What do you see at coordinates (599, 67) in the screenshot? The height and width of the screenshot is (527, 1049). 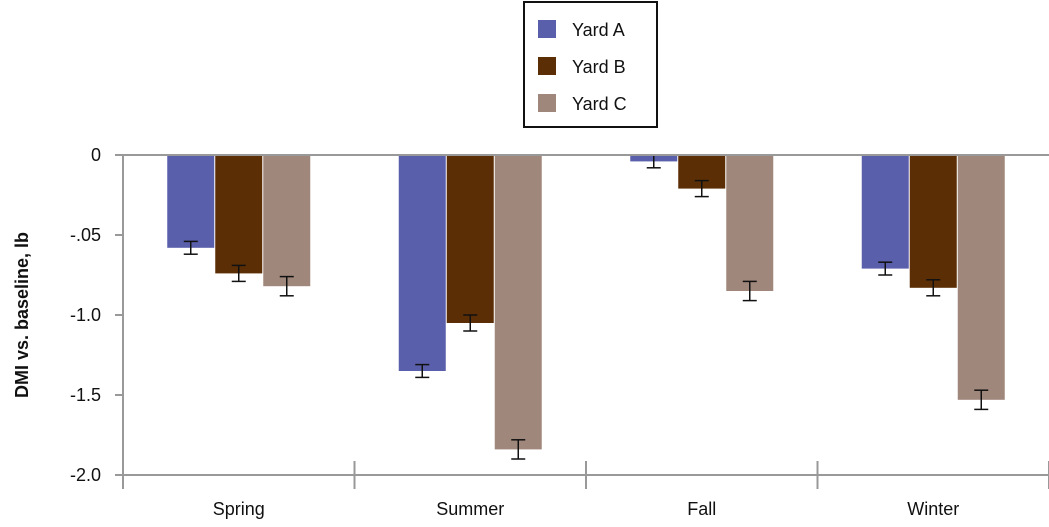 I see `legend-label: Yard B` at bounding box center [599, 67].